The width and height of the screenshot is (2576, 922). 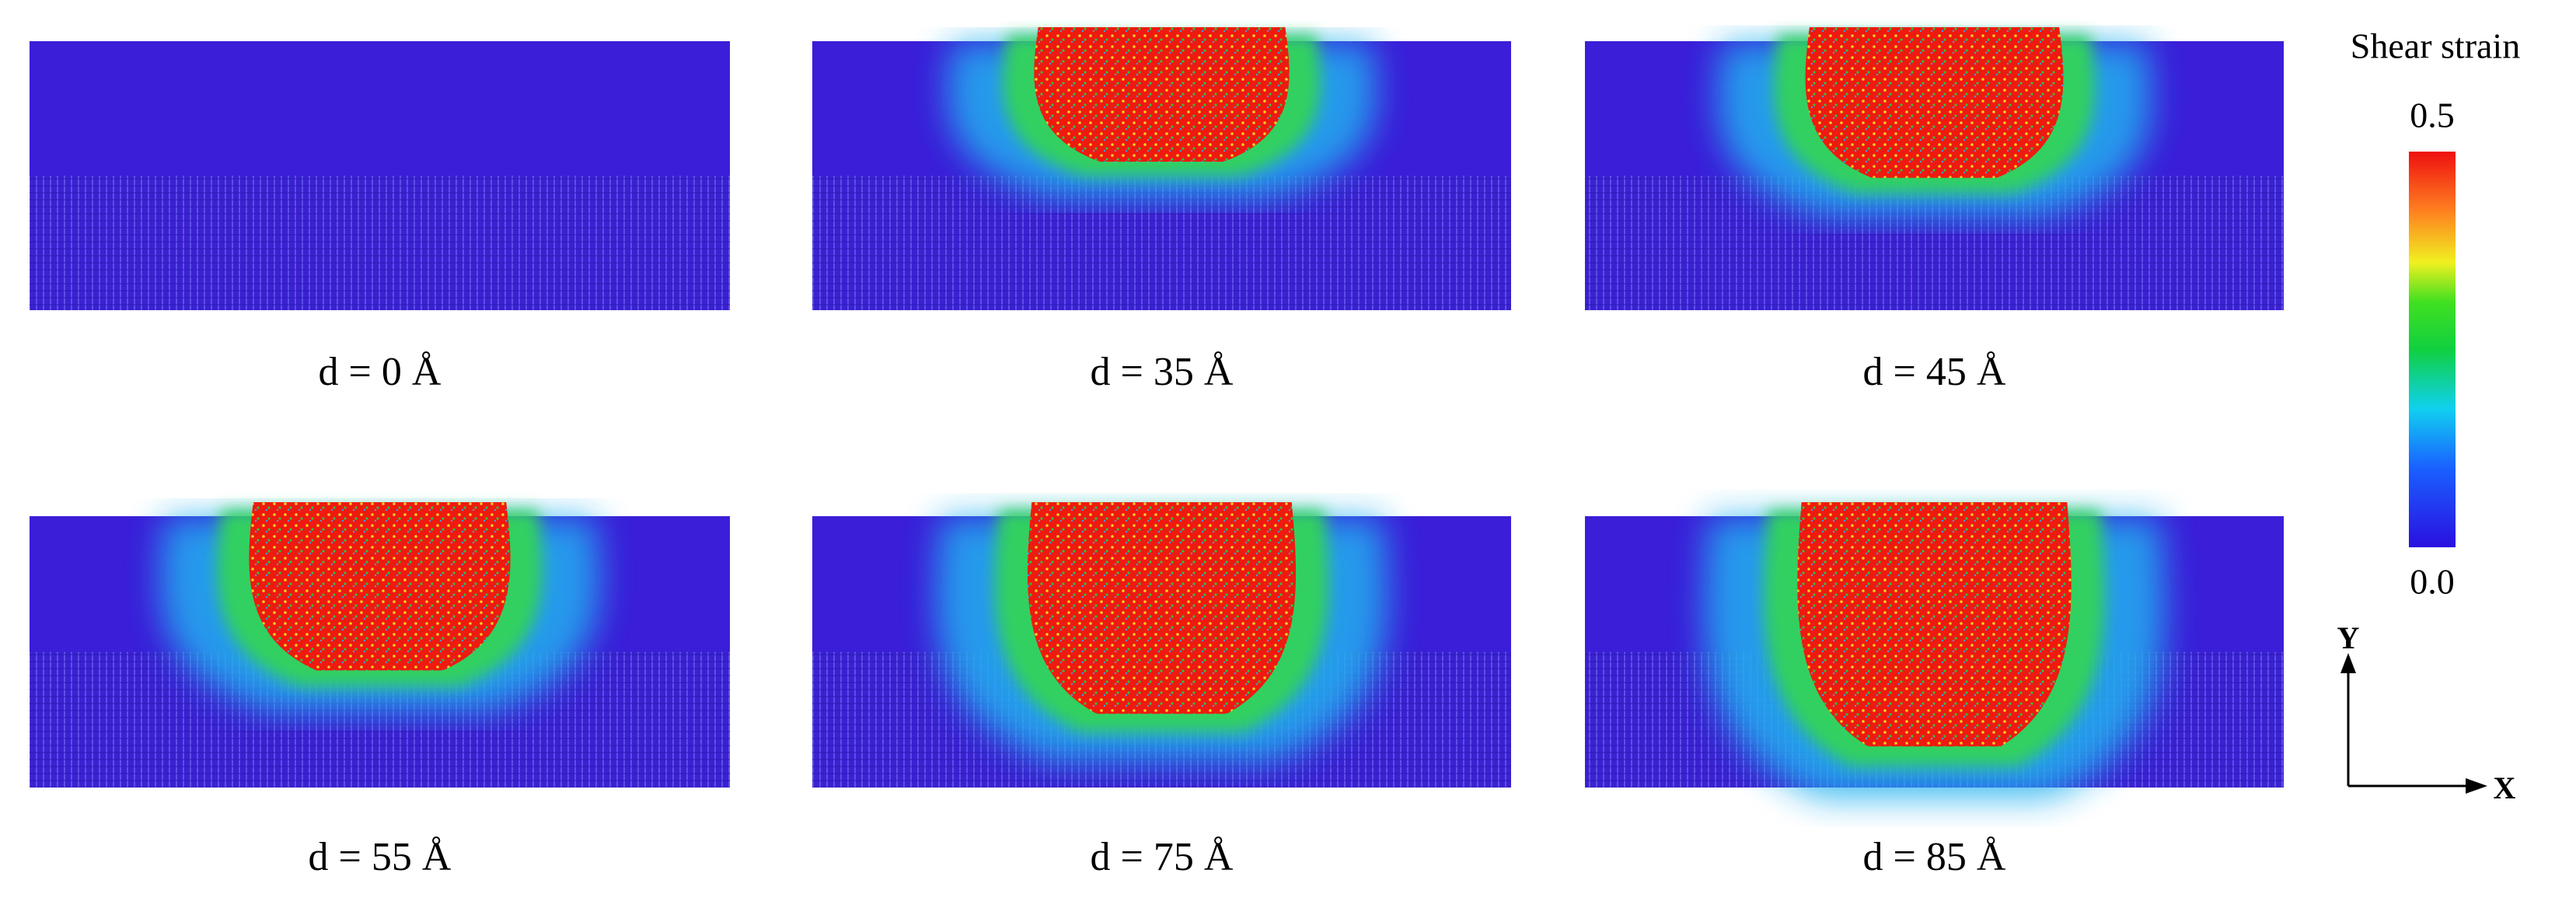 I want to click on panel-label: d = 0 Å, so click(x=381, y=372).